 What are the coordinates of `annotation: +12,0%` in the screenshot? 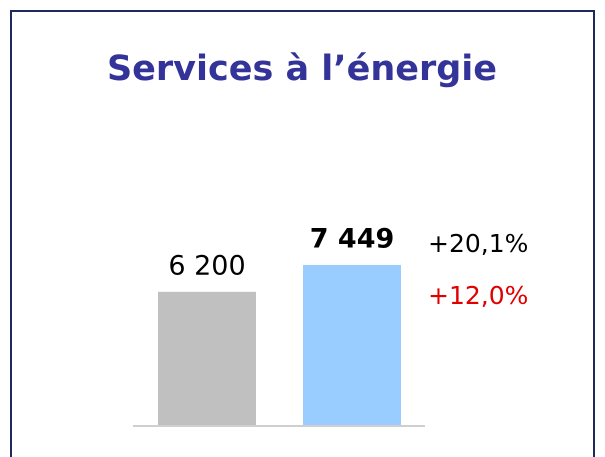 It's located at (478, 295).